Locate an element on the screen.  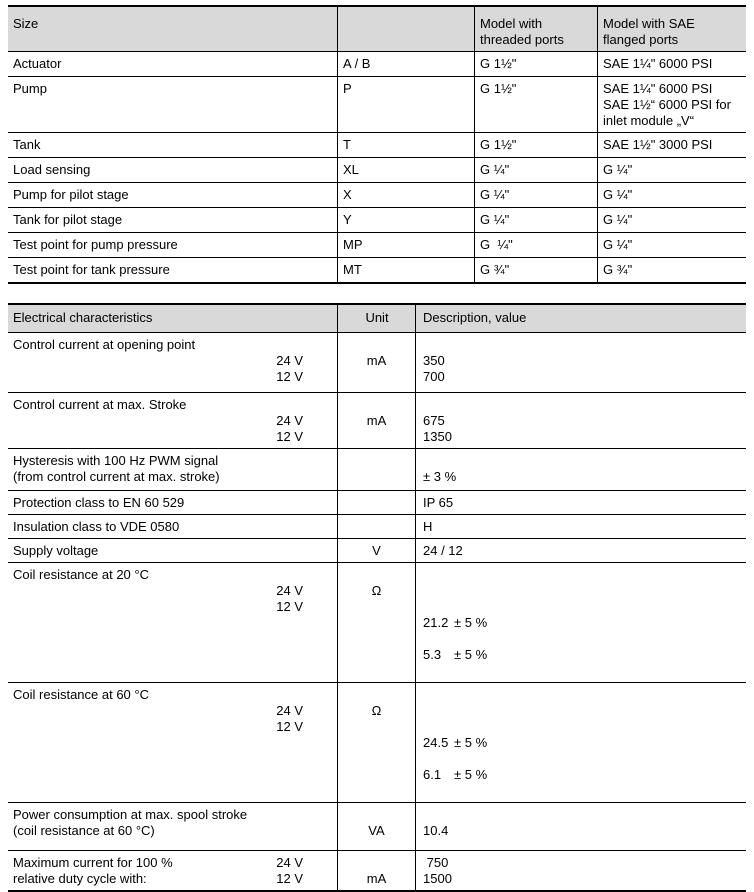
table-row-load-sensing: Load sensing XL G ¼" G ¼" is located at coordinates (377, 169).